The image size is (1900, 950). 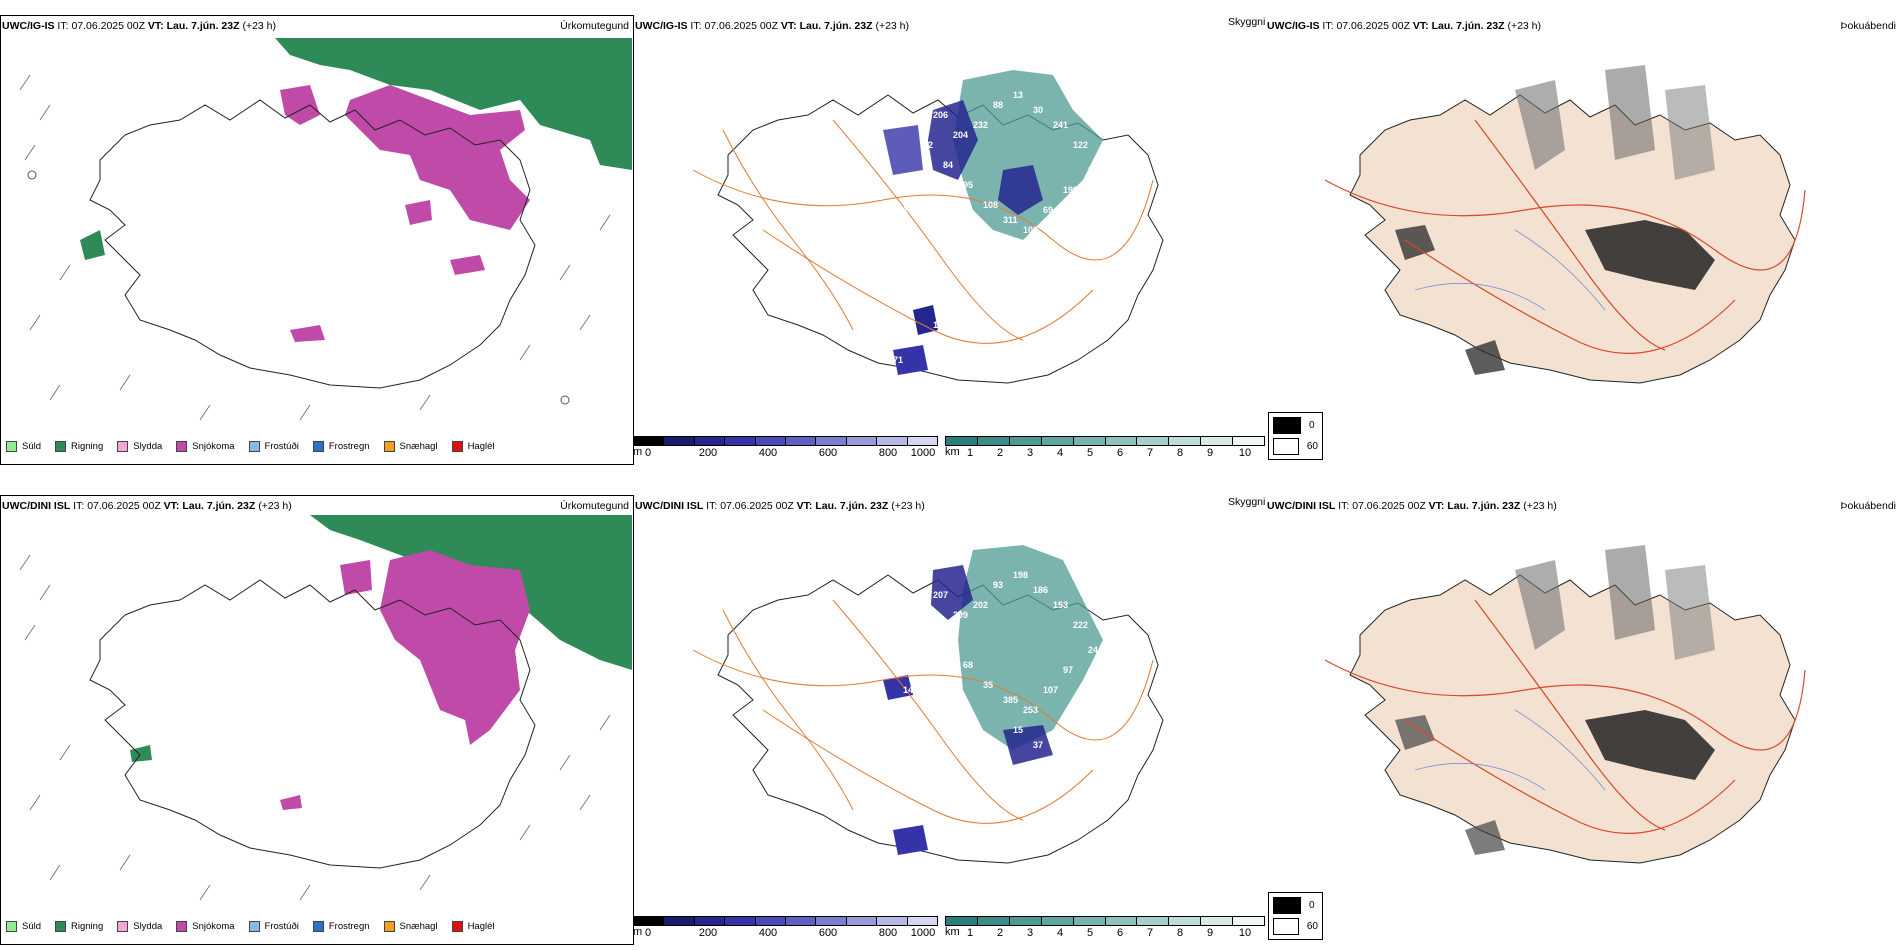 I want to click on height-colorbar: 0 200 400 600 800 1000, so click(x=785, y=928).